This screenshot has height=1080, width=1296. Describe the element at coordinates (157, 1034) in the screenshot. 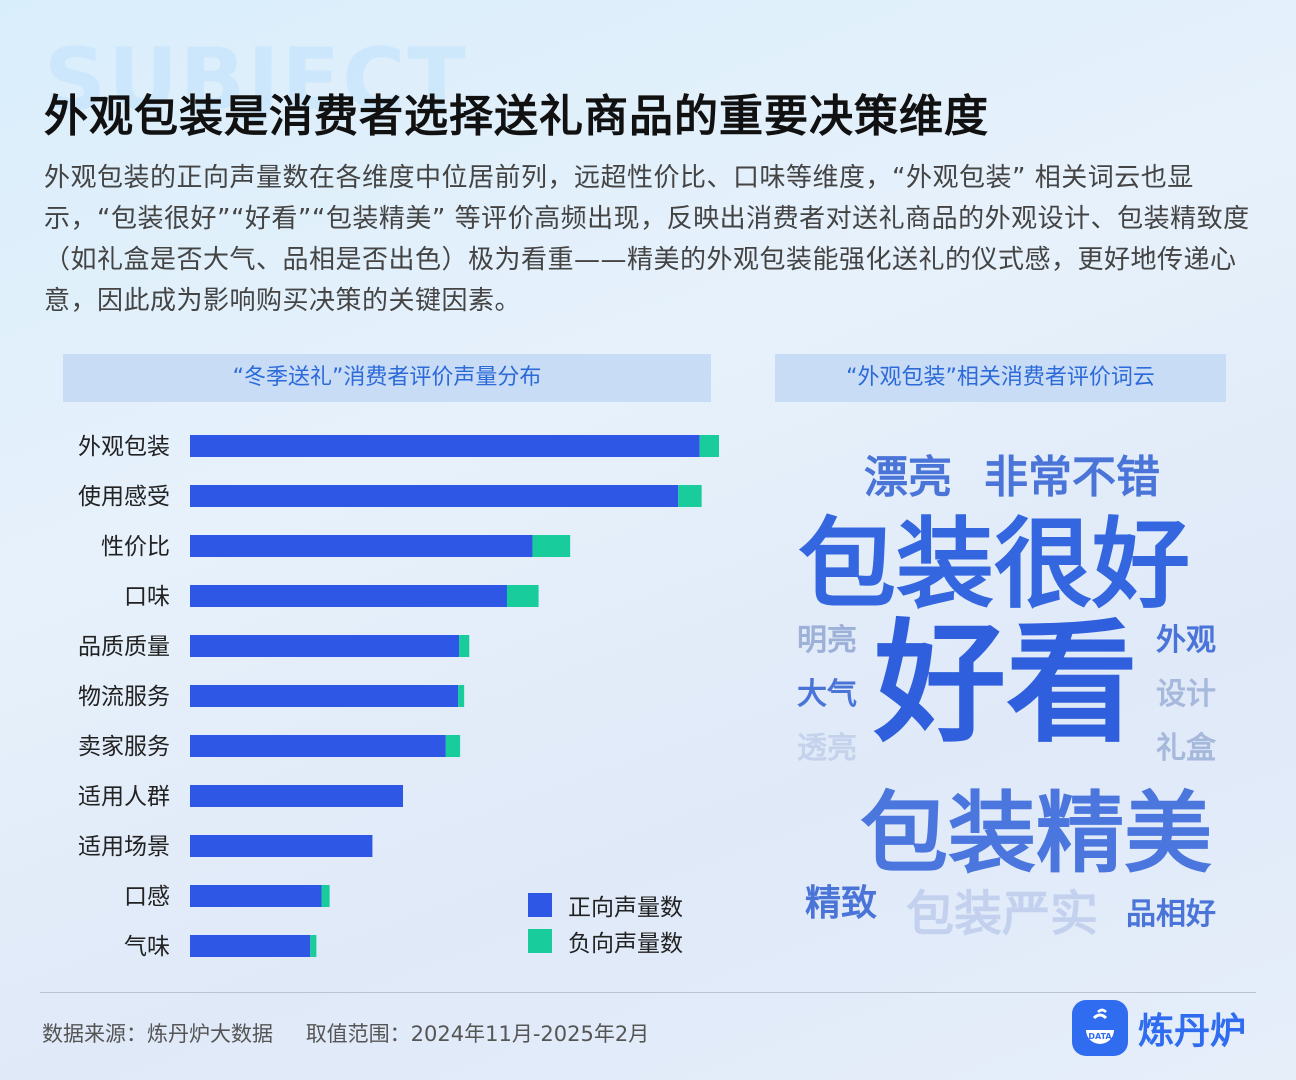

I see `data-source: 数据来源：炼丹炉大数据` at that location.